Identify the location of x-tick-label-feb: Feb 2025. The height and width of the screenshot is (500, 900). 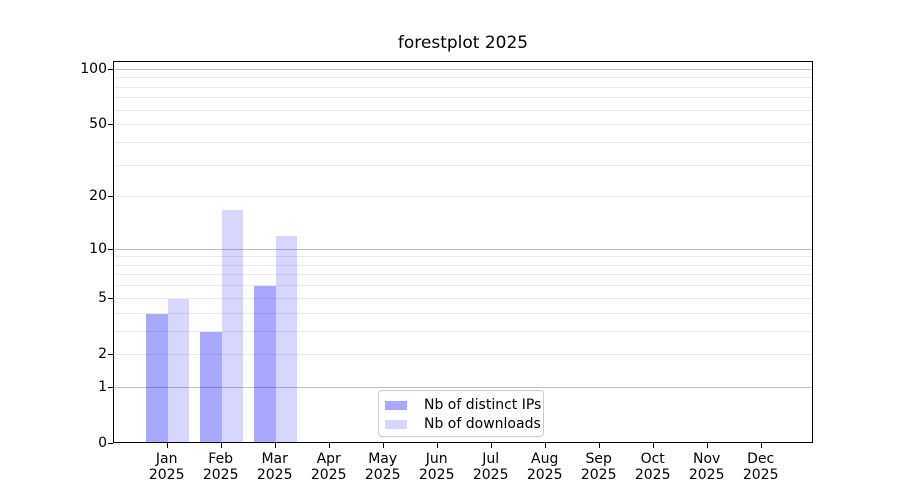
(221, 467).